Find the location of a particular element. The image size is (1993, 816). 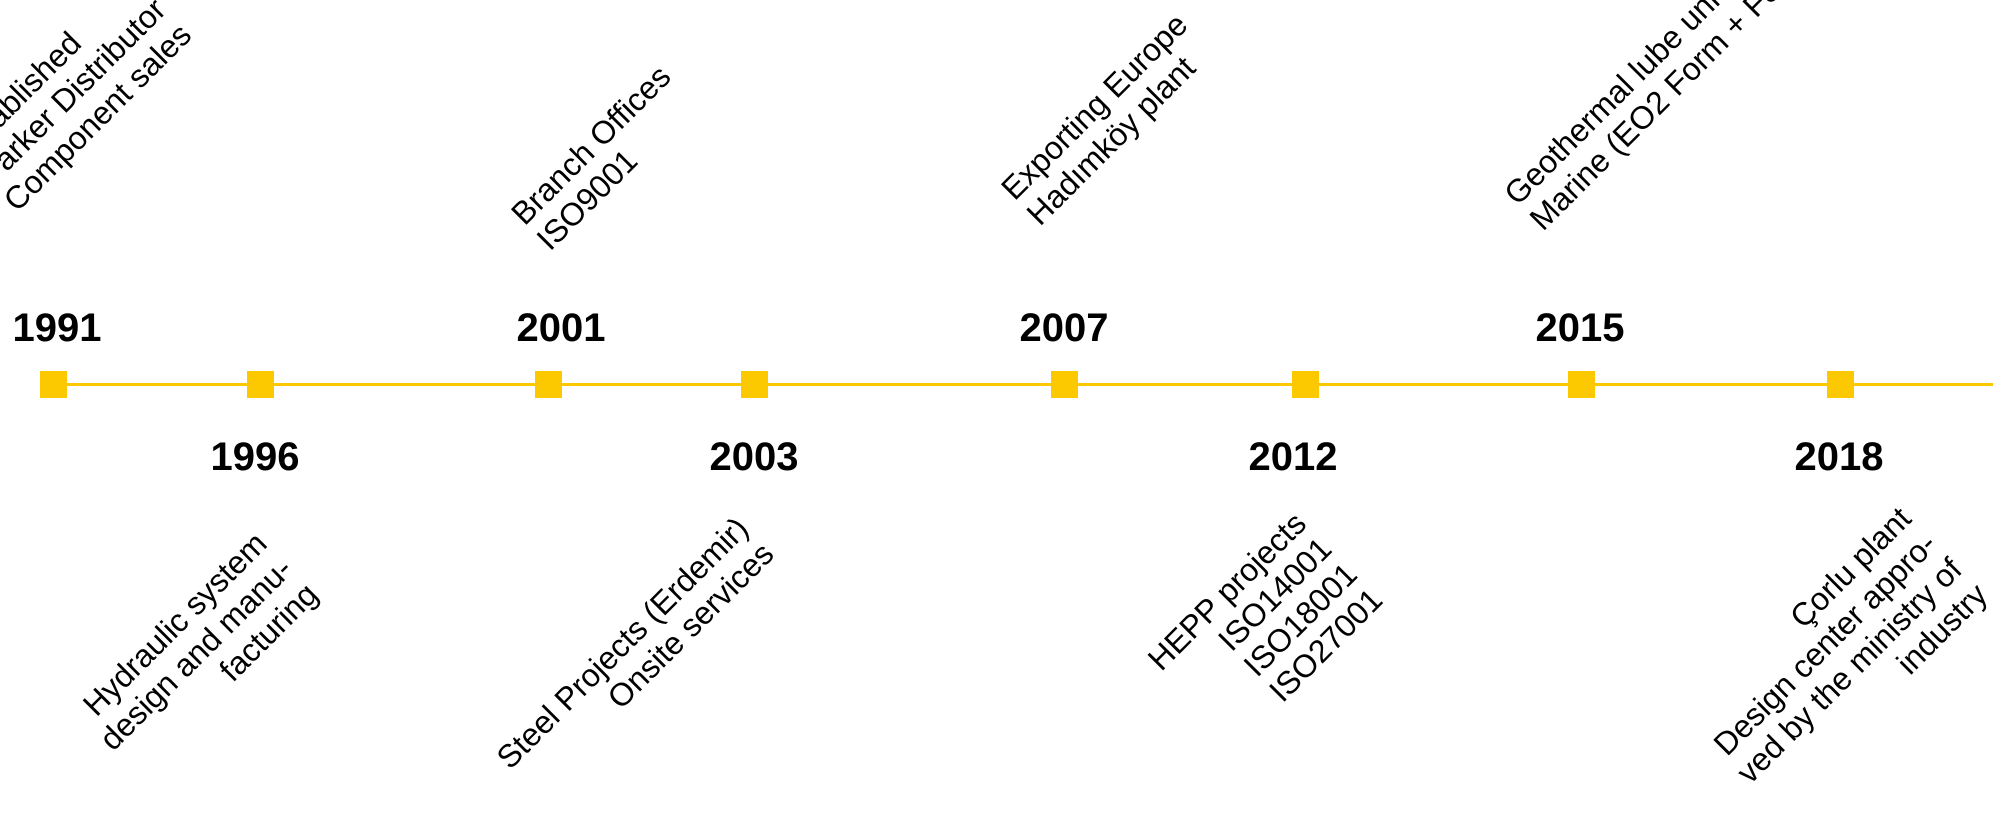

year-label-1991: 1991 is located at coordinates (57, 328).